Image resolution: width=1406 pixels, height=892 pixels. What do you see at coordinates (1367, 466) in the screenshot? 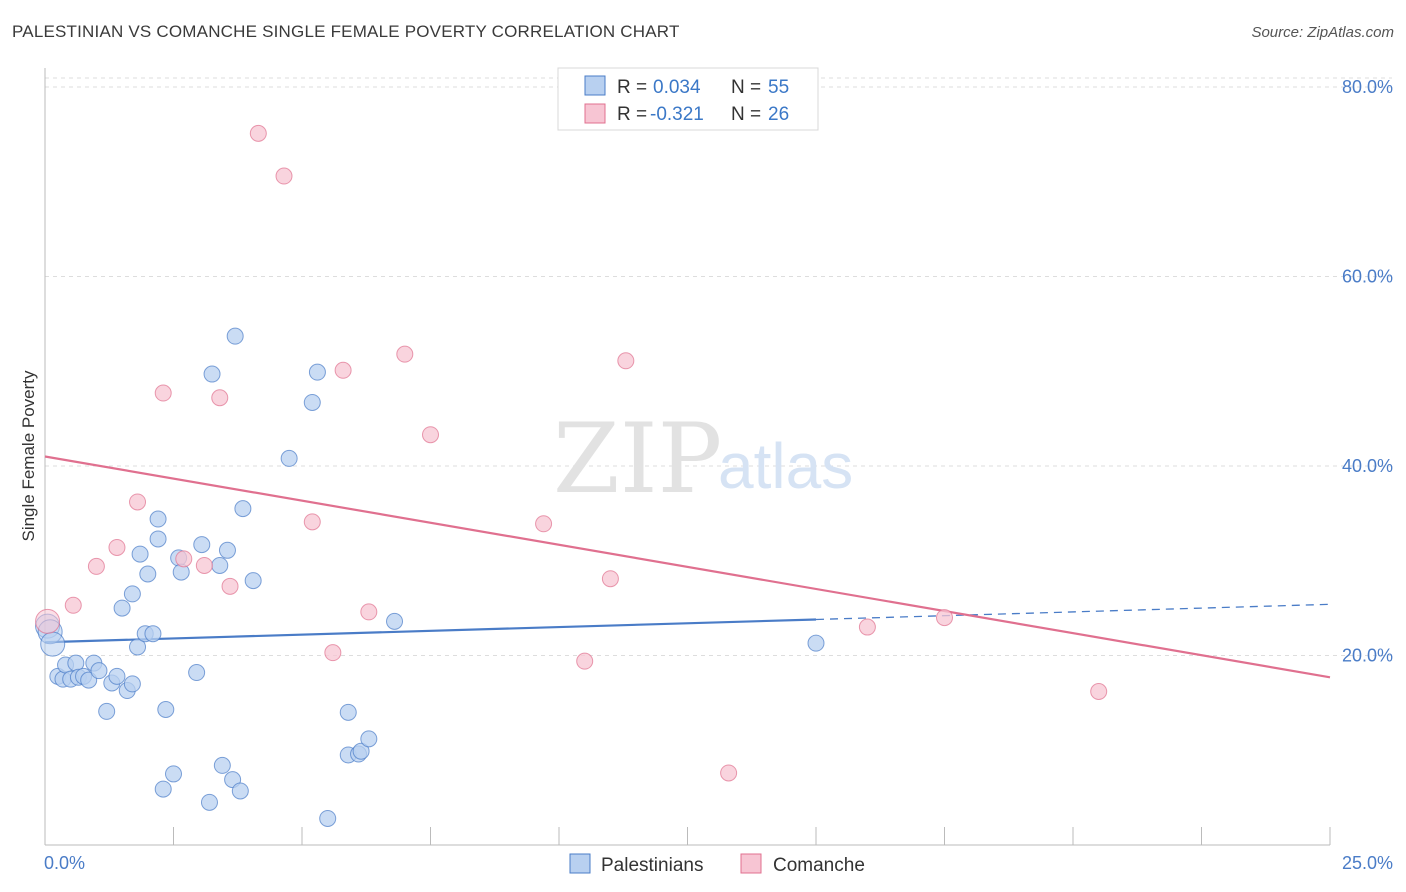
I see `y-tick-label-1: 40.0%` at bounding box center [1367, 466].